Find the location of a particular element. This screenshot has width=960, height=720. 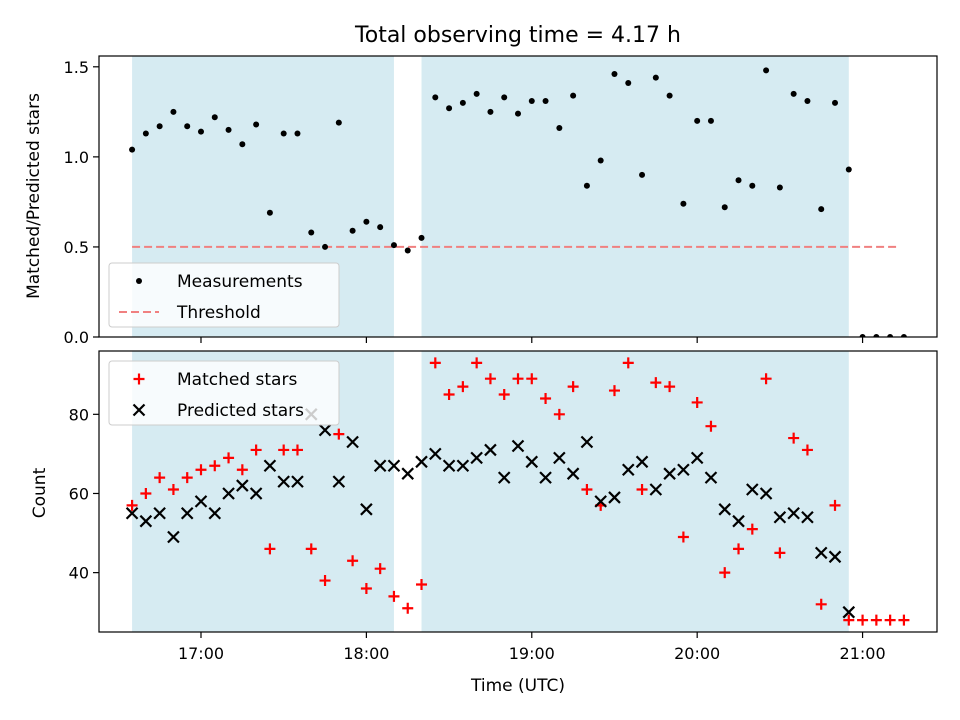

y-tick-label: 1.0 is located at coordinates (76, 157).